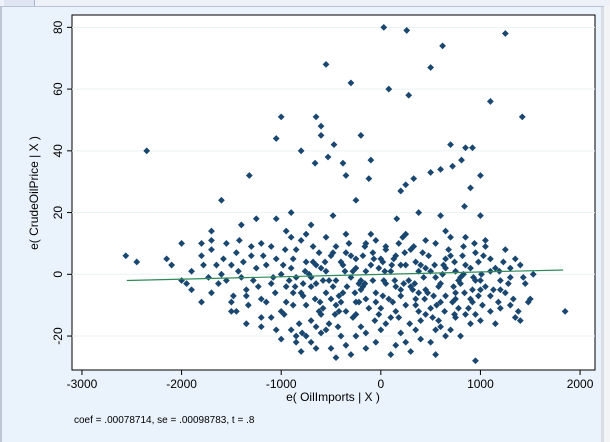  I want to click on x-axis-label: e( OilImports | X ), so click(333, 397).